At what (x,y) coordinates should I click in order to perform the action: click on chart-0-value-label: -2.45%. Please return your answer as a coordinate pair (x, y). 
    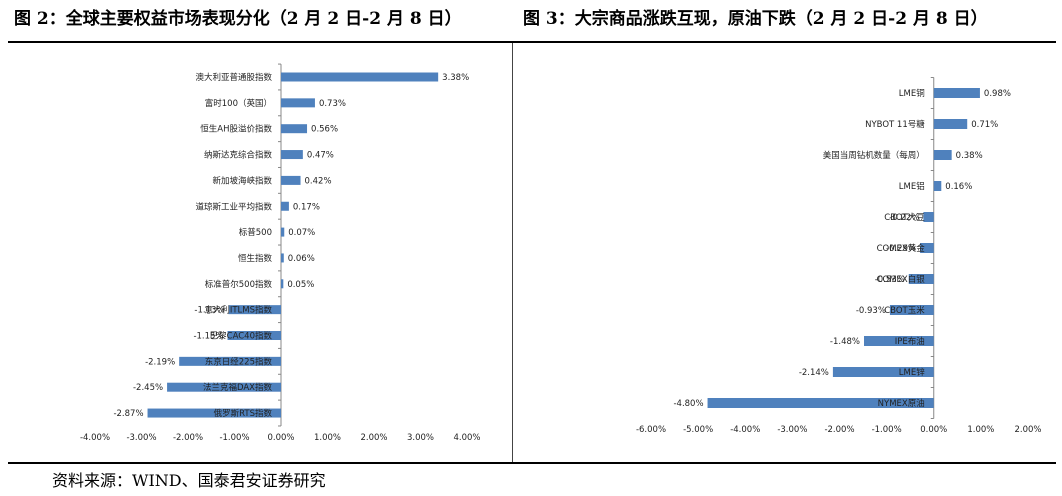
    Looking at the image, I should click on (148, 388).